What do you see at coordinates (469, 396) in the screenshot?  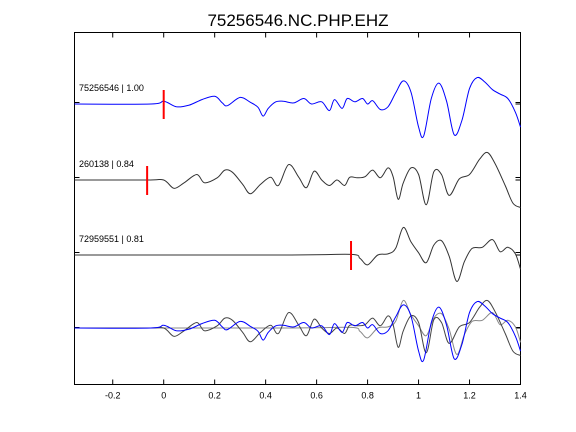 I see `x-tick-label: 1.2` at bounding box center [469, 396].